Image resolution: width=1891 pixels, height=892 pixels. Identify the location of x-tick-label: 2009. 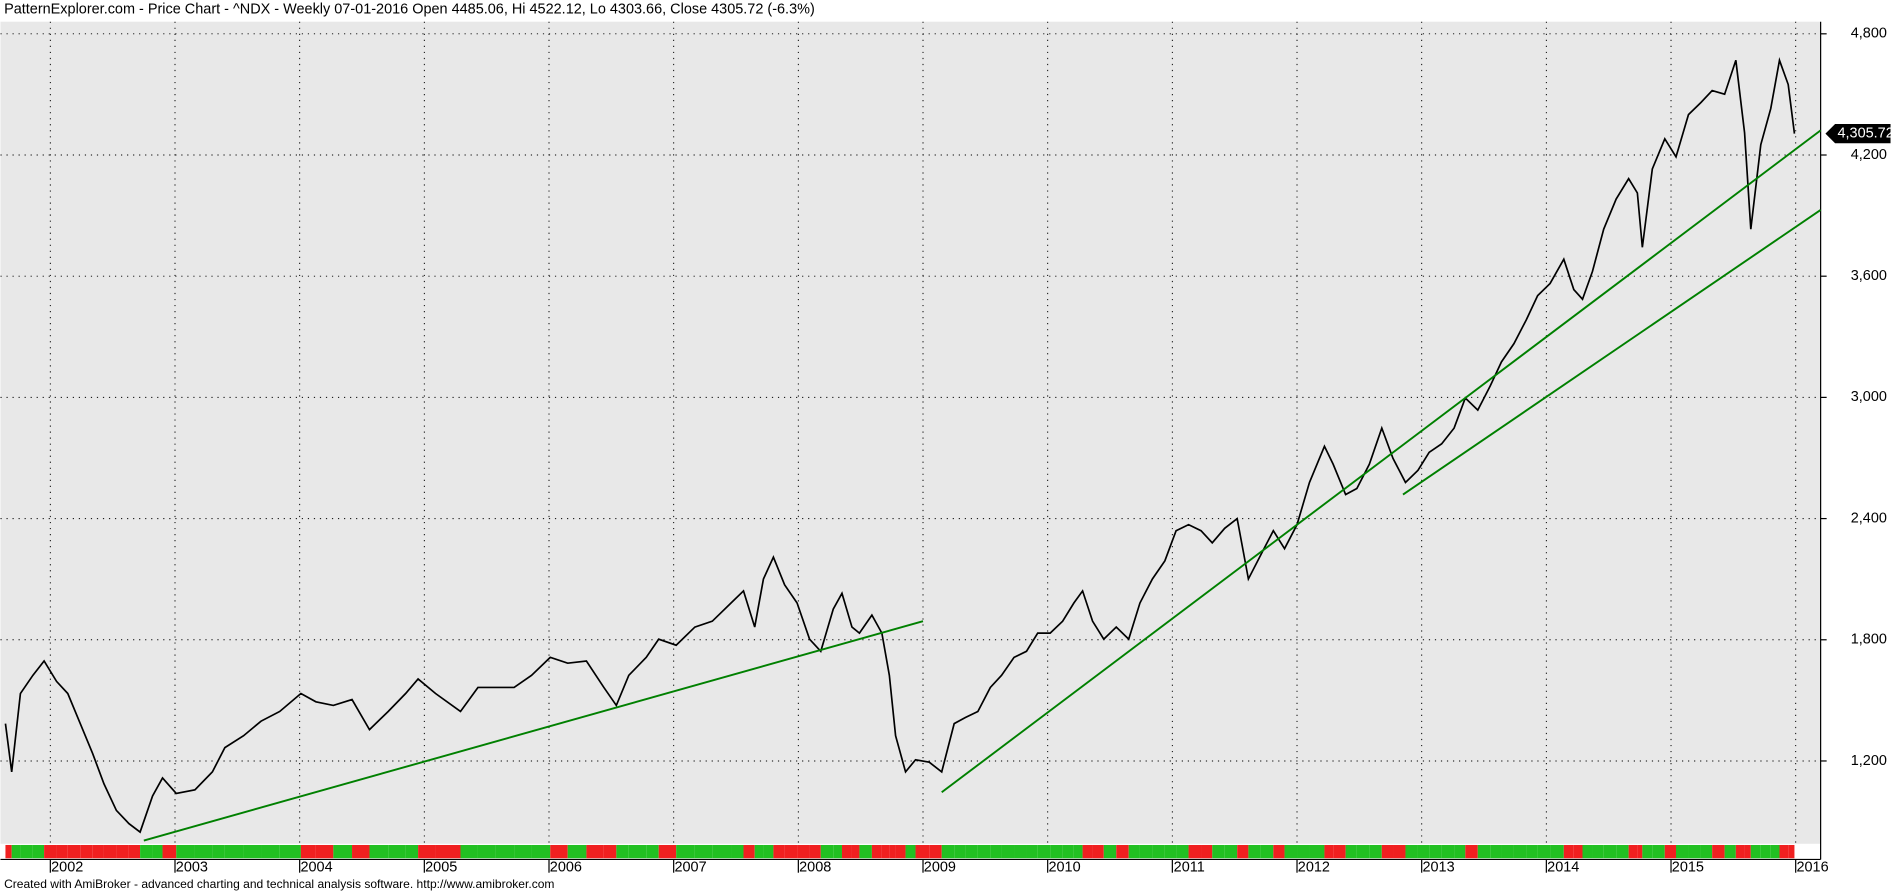
(940, 868).